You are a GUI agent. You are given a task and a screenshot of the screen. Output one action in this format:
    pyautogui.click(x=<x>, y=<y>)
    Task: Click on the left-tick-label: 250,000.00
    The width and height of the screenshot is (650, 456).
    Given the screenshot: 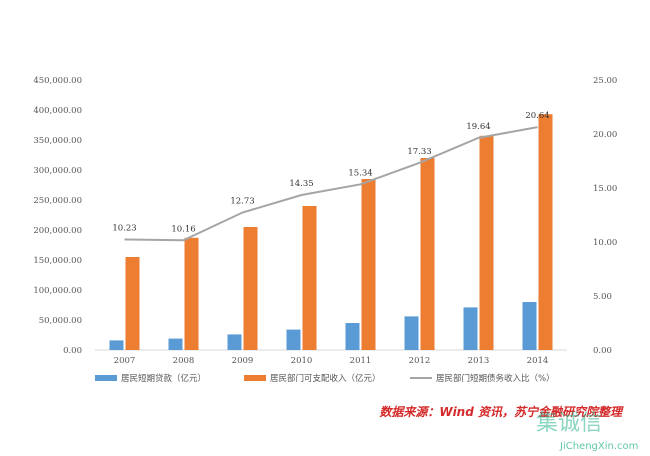 What is the action you would take?
    pyautogui.click(x=57, y=201)
    